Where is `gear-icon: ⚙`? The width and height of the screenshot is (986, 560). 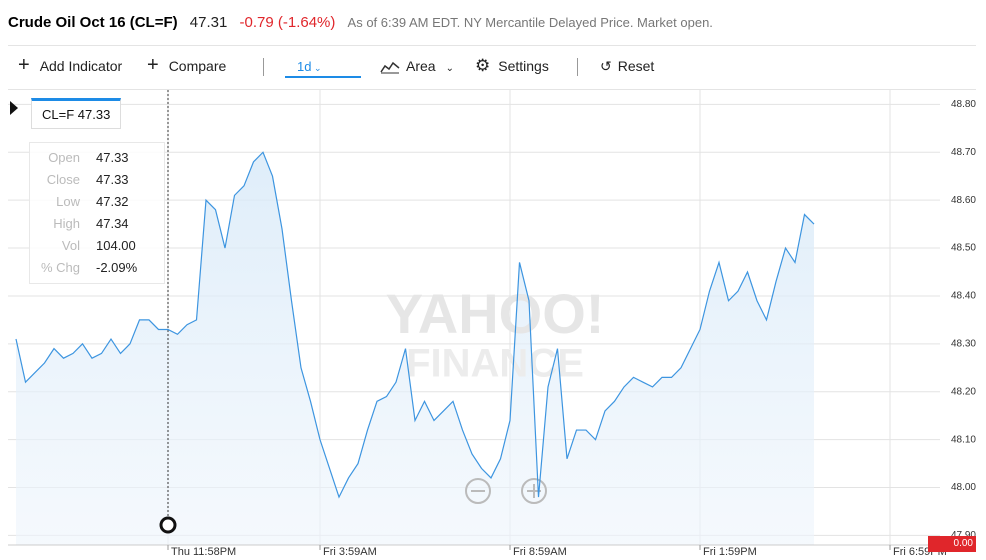
gear-icon: ⚙ is located at coordinates (483, 65).